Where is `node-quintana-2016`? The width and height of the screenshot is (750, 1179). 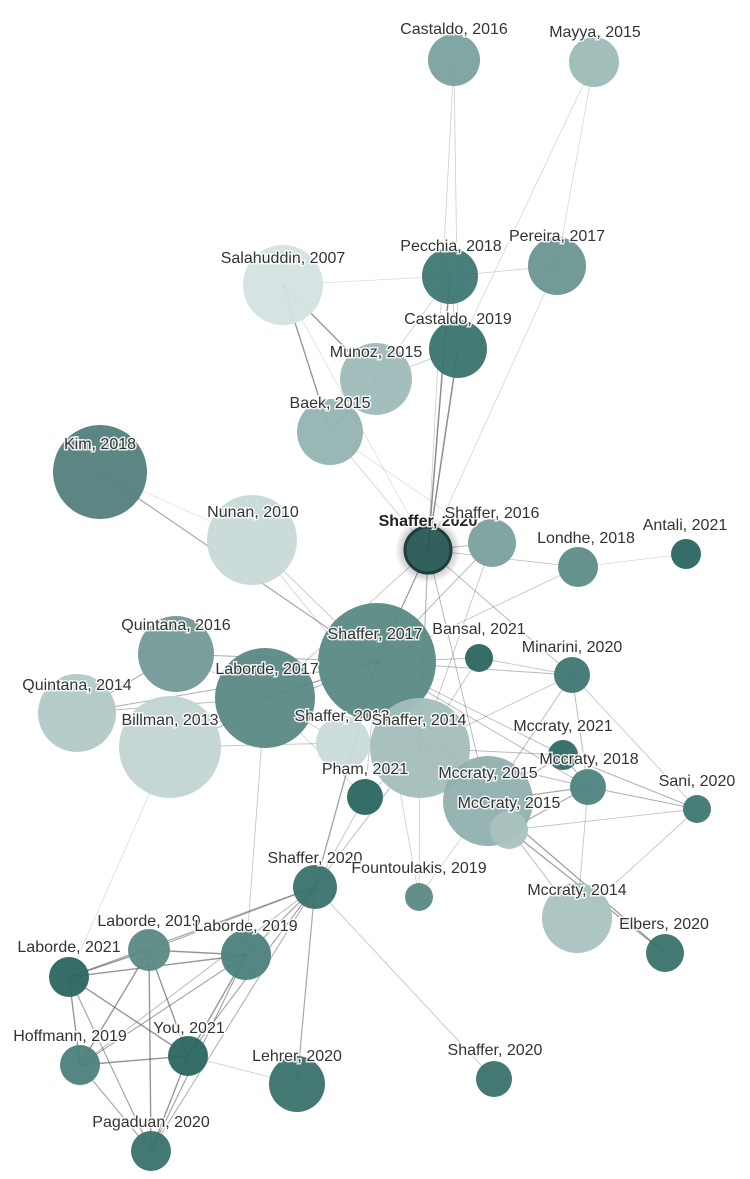 node-quintana-2016 is located at coordinates (176, 654).